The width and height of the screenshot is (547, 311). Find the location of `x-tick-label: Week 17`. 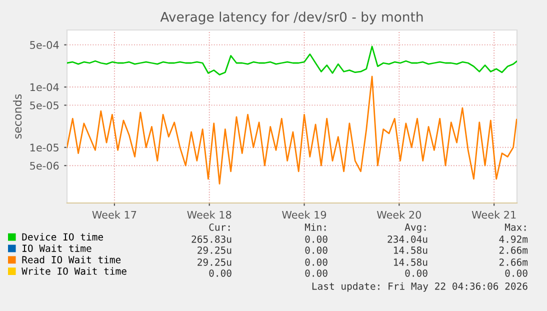

x-tick-label: Week 17 is located at coordinates (114, 214).